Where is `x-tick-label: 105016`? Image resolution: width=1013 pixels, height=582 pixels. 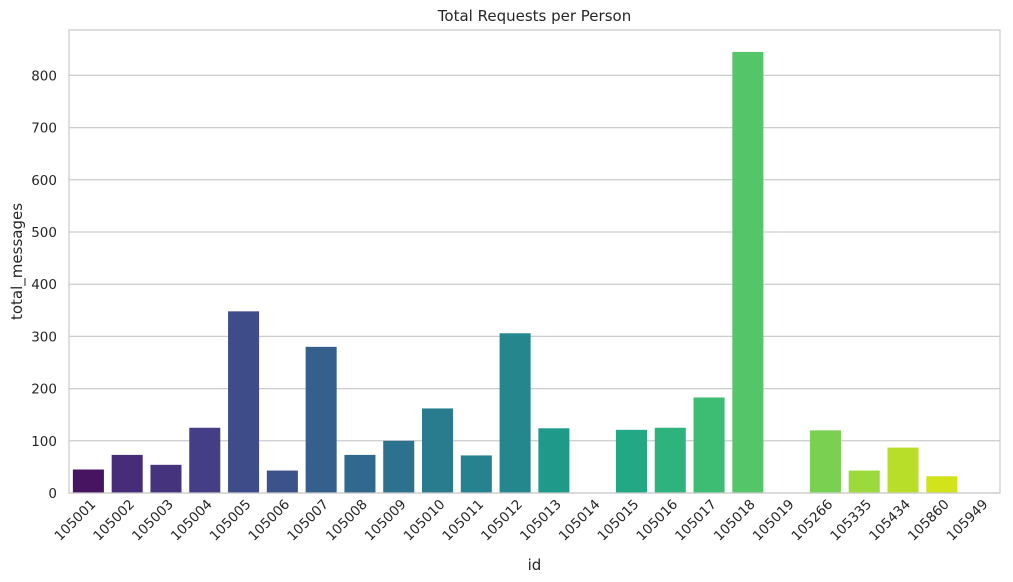
x-tick-label: 105016 is located at coordinates (657, 521).